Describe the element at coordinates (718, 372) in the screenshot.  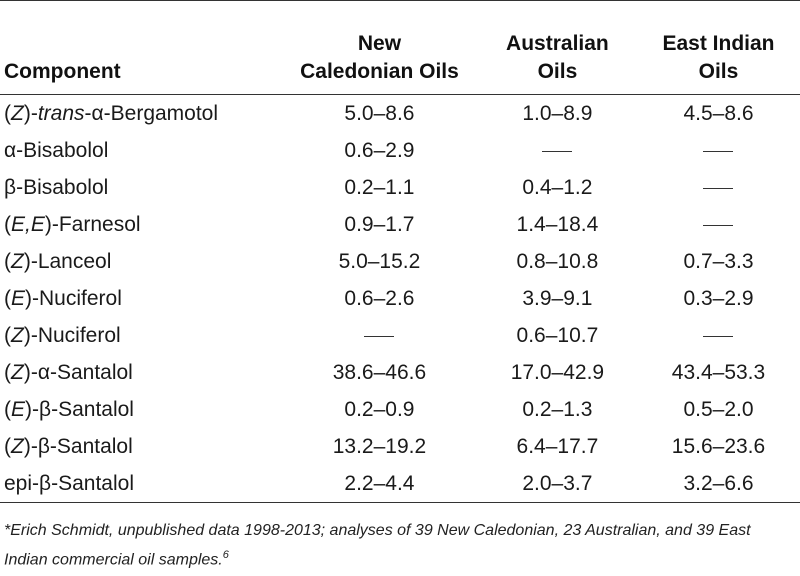
I see `value-cell-ei: 43.4–53.3` at that location.